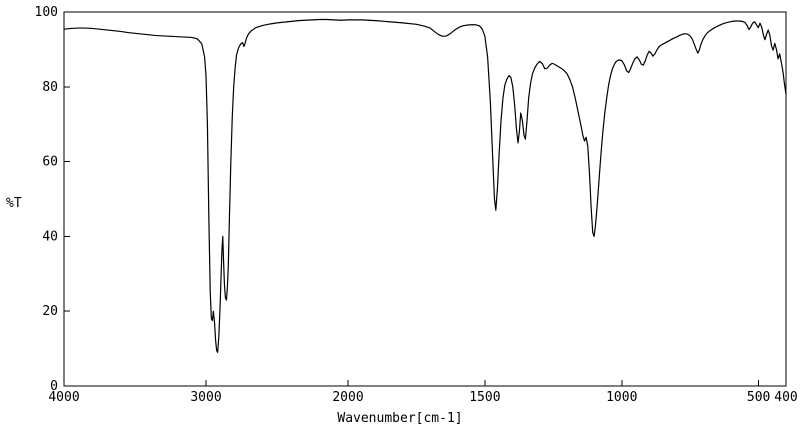  Describe the element at coordinates (785, 397) in the screenshot. I see `x-tick-label: 400` at that location.